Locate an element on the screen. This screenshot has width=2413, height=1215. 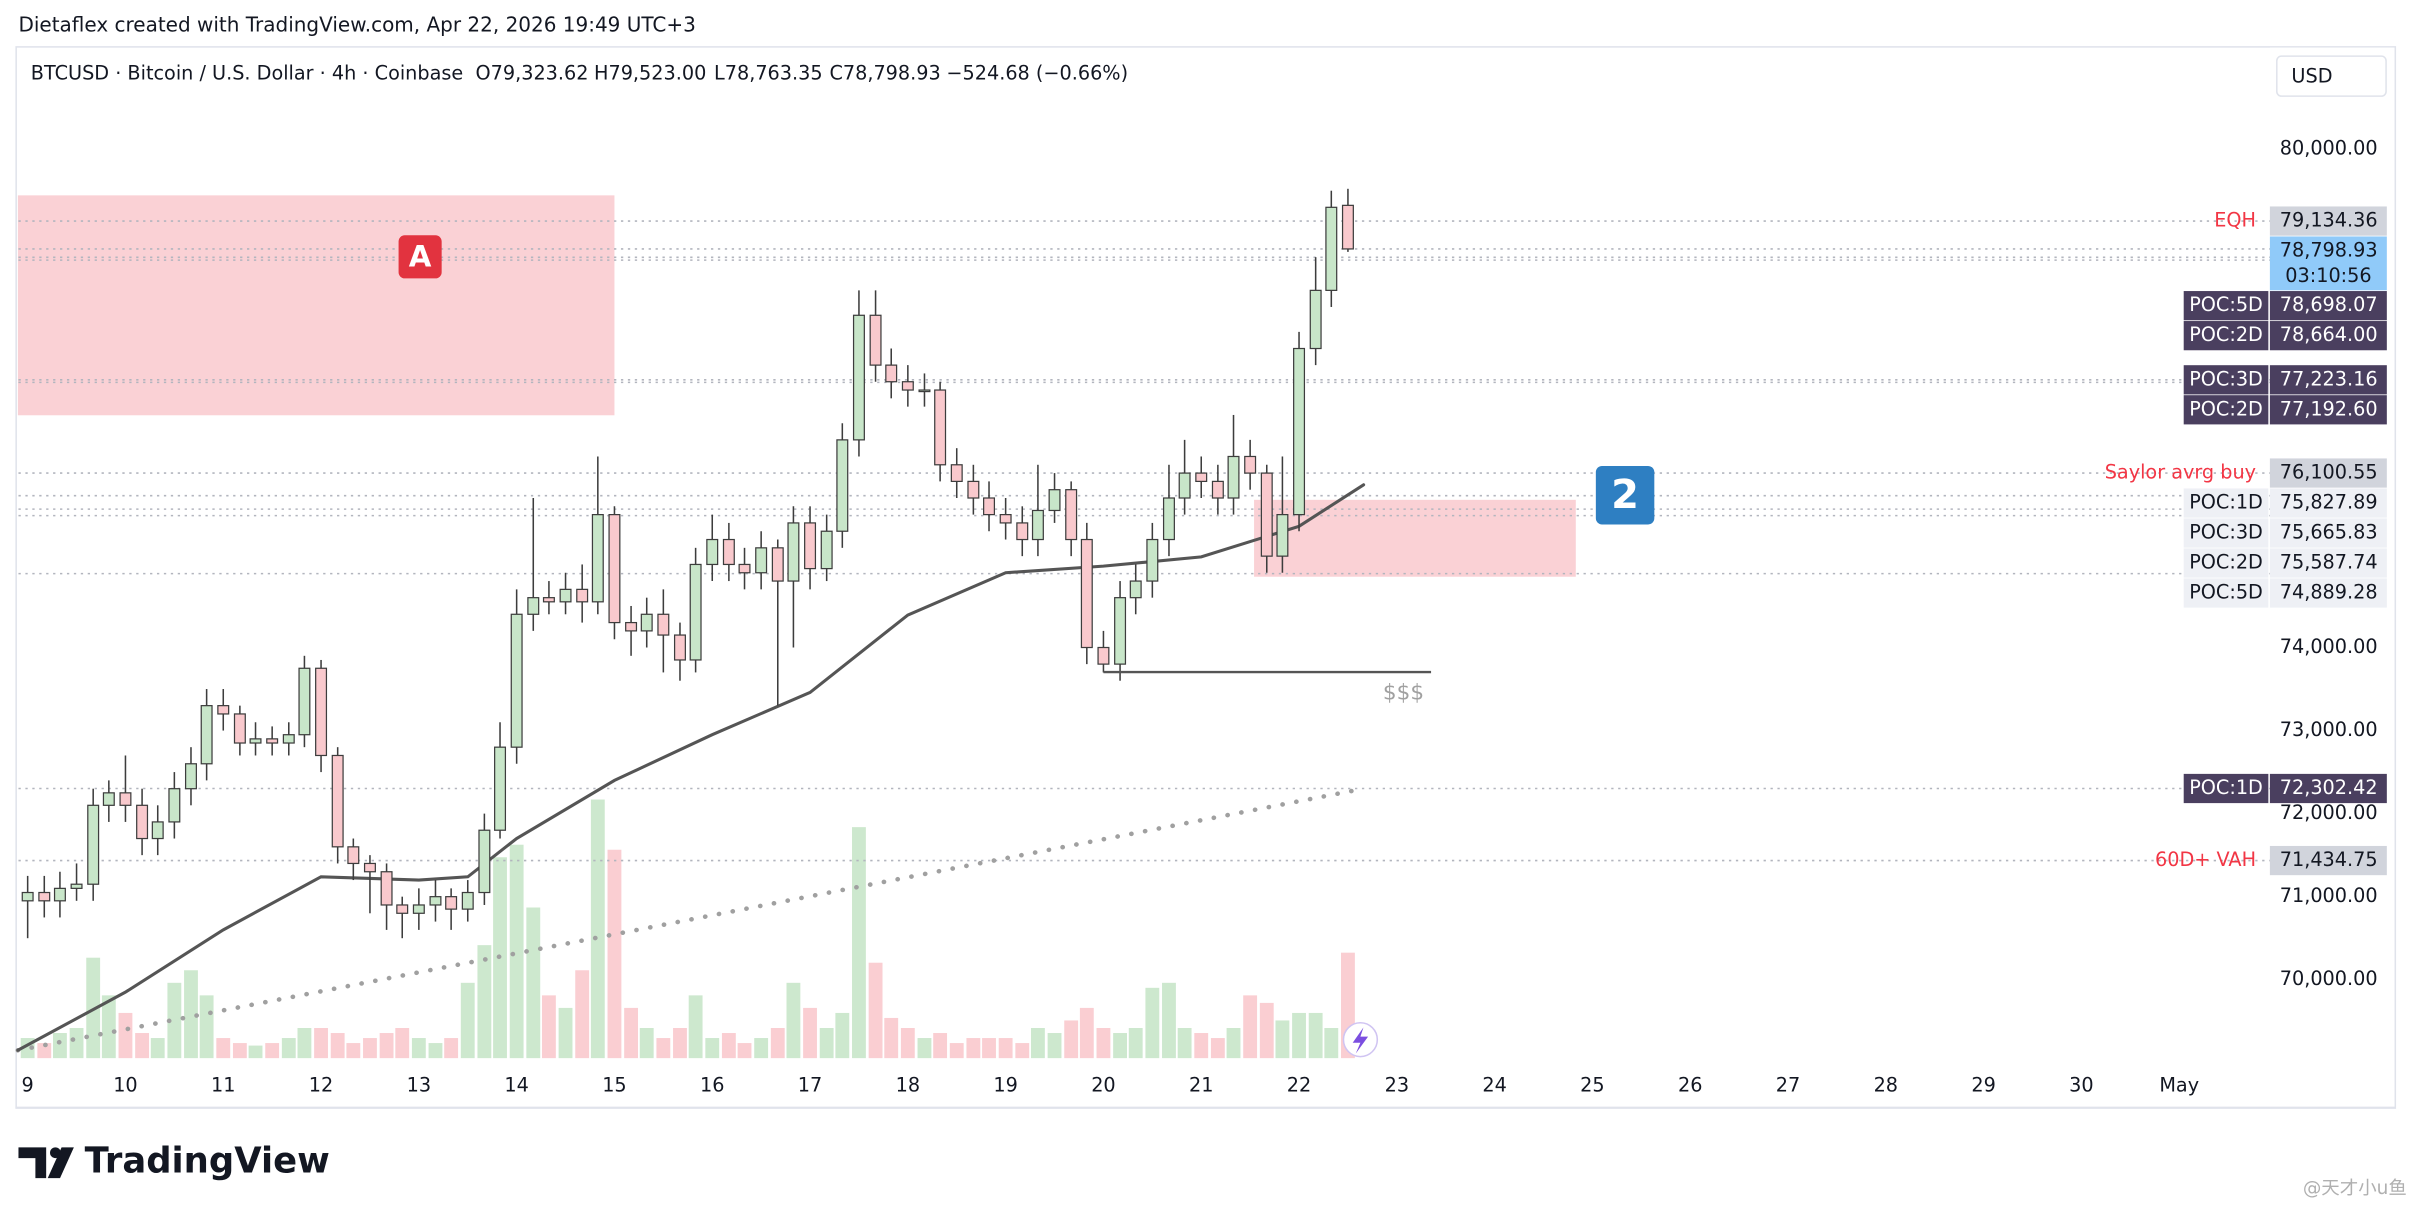
x-tick-label: 28 is located at coordinates (1886, 1084).